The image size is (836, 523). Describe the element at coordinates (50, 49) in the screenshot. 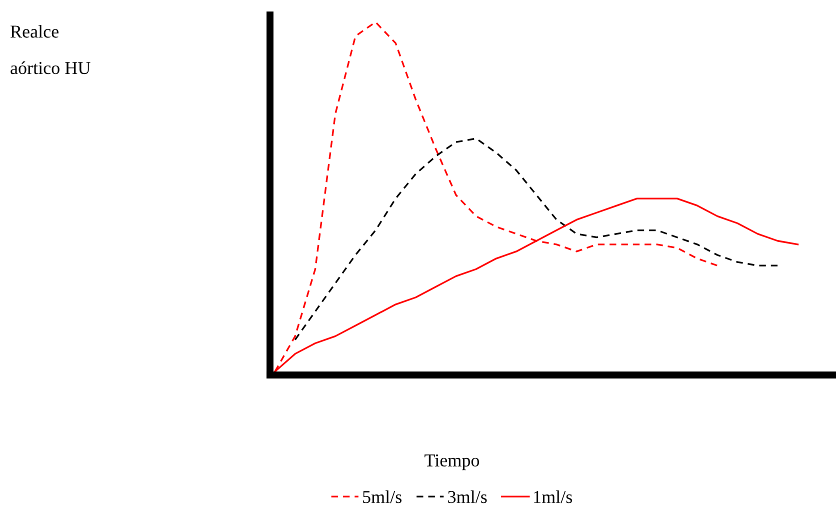

I see `text: Realce aórtico HU` at that location.